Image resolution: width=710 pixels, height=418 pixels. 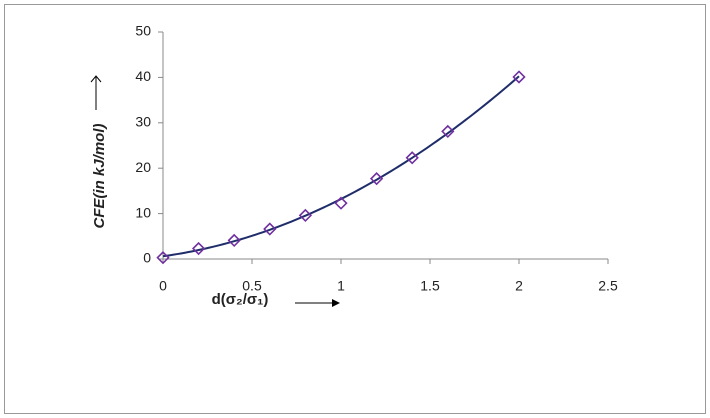 What do you see at coordinates (96, 79) in the screenshot?
I see `y-label-arrowhead` at bounding box center [96, 79].